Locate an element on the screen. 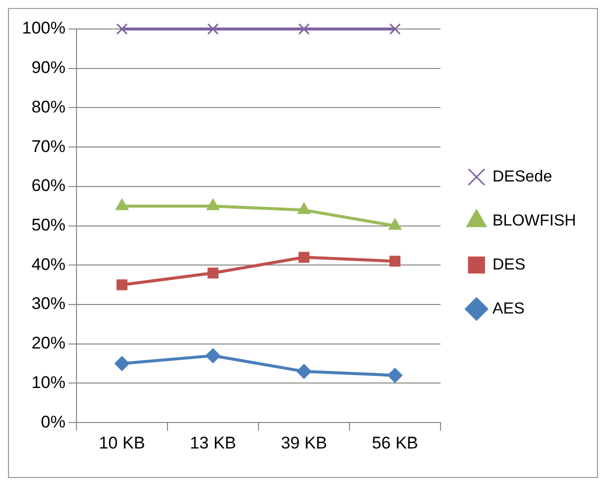 The image size is (606, 486). y-tick-label: 60% is located at coordinates (48, 186).